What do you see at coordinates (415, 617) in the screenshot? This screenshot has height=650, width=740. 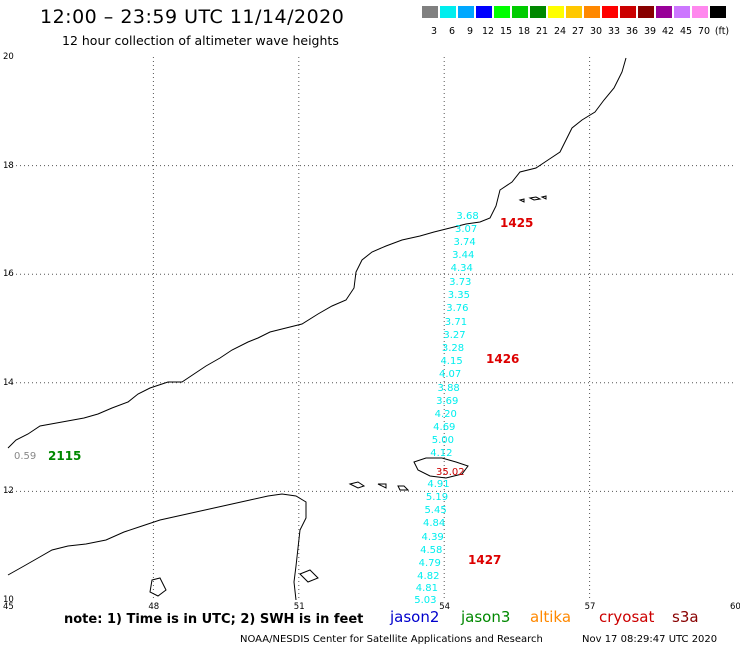 I see `satellite-jason2: jason2` at bounding box center [415, 617].